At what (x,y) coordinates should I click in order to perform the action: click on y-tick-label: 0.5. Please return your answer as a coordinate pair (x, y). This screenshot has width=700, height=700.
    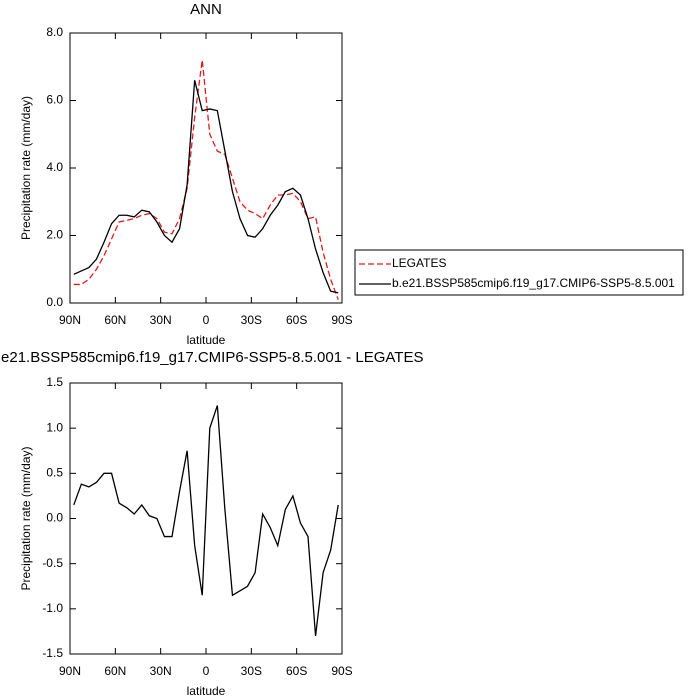
    Looking at the image, I should click on (54, 473).